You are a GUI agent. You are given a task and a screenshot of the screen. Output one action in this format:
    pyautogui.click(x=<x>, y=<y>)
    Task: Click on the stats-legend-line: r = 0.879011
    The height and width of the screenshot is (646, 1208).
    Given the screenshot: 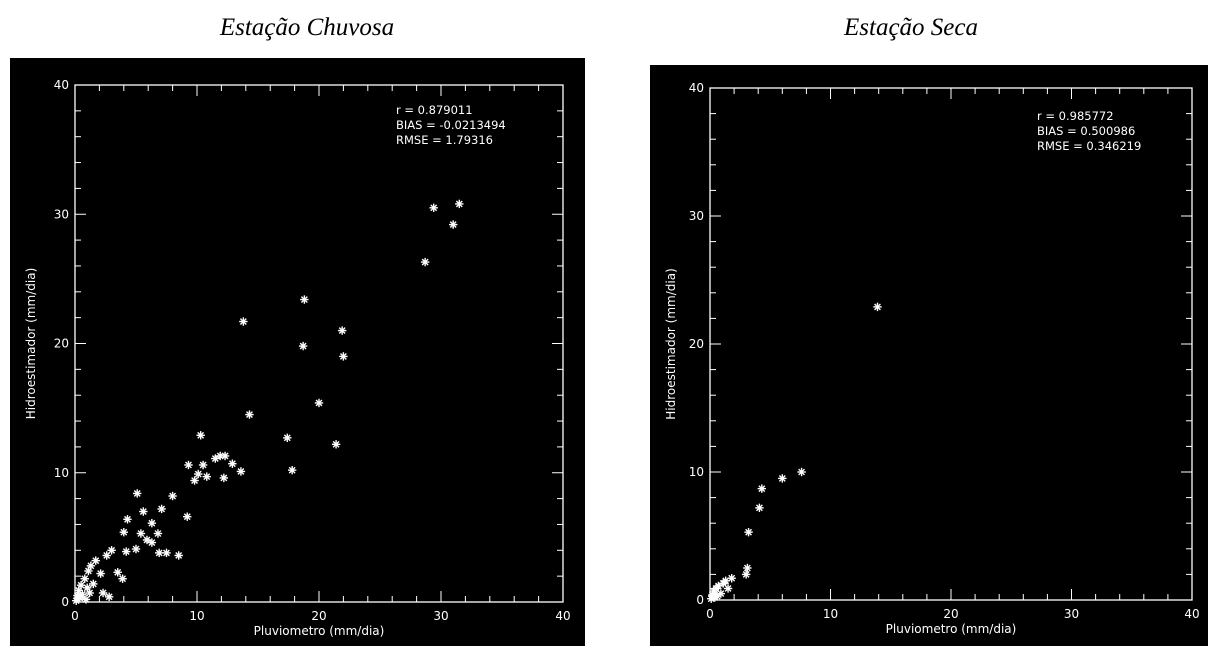 What is the action you would take?
    pyautogui.click(x=434, y=110)
    